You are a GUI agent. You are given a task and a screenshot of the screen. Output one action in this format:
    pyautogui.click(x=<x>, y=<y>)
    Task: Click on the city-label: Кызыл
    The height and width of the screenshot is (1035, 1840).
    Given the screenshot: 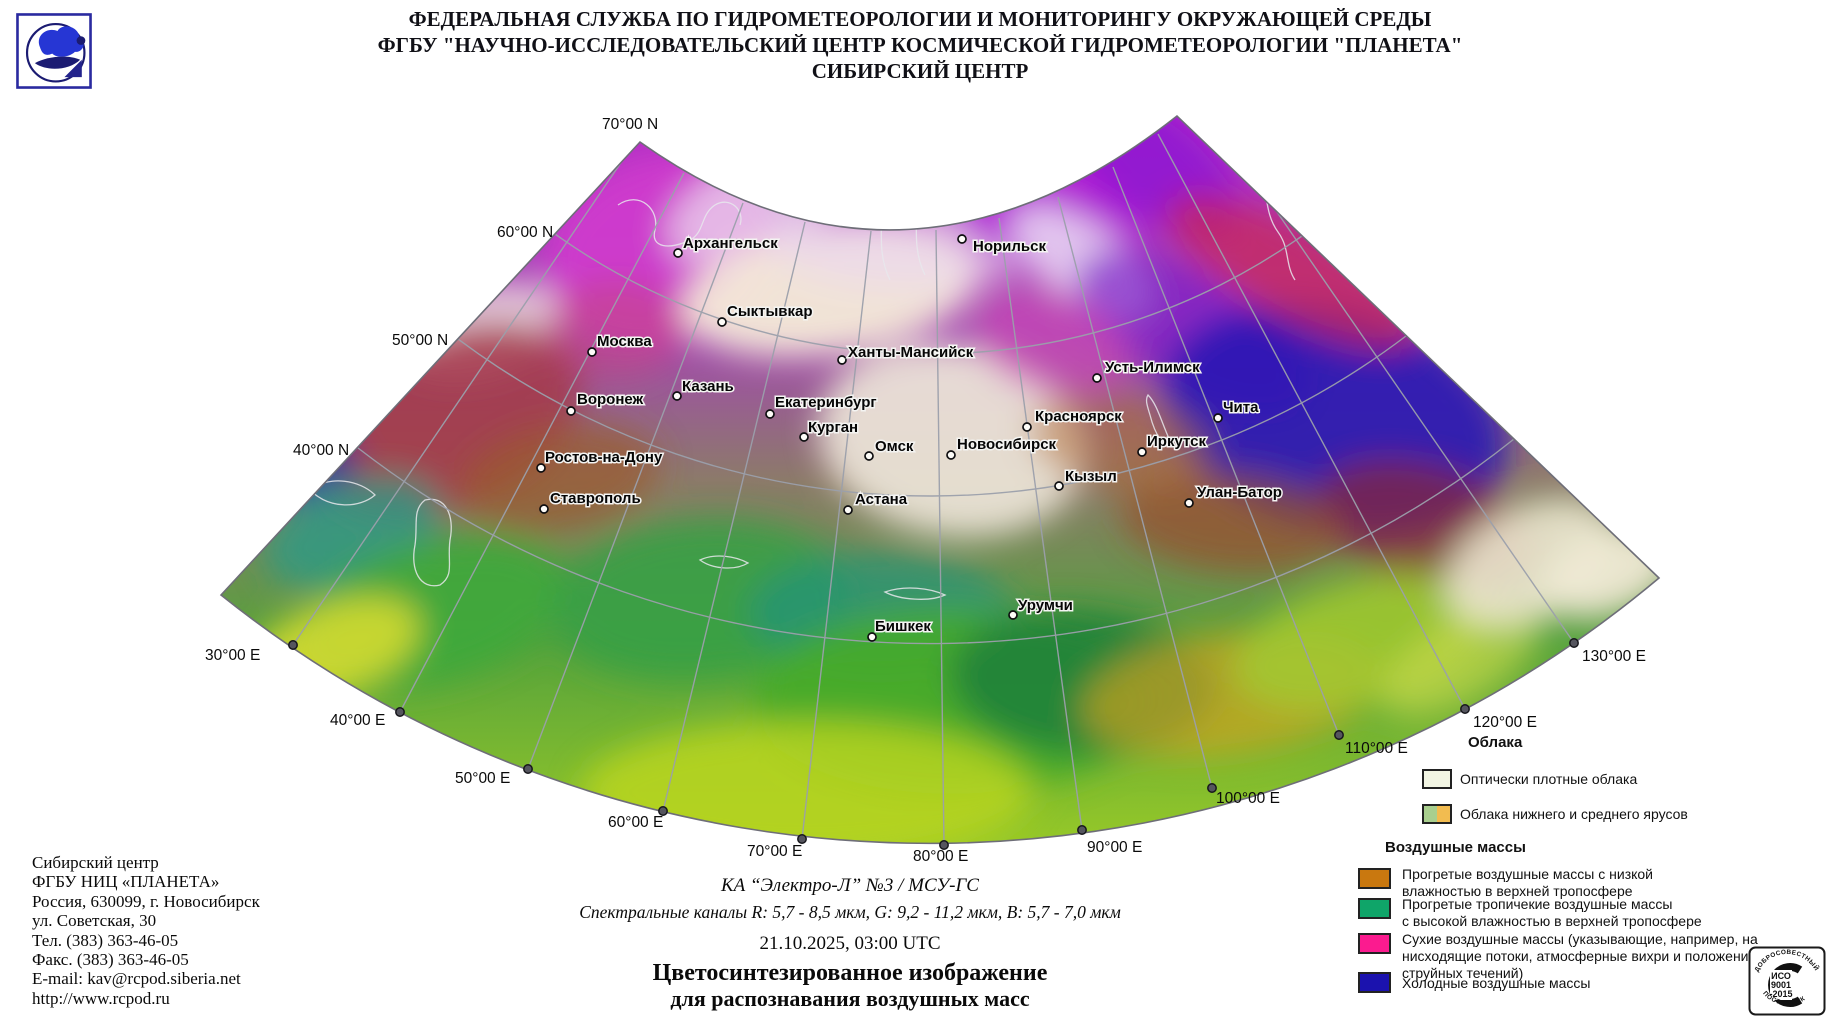 What is the action you would take?
    pyautogui.click(x=1091, y=476)
    